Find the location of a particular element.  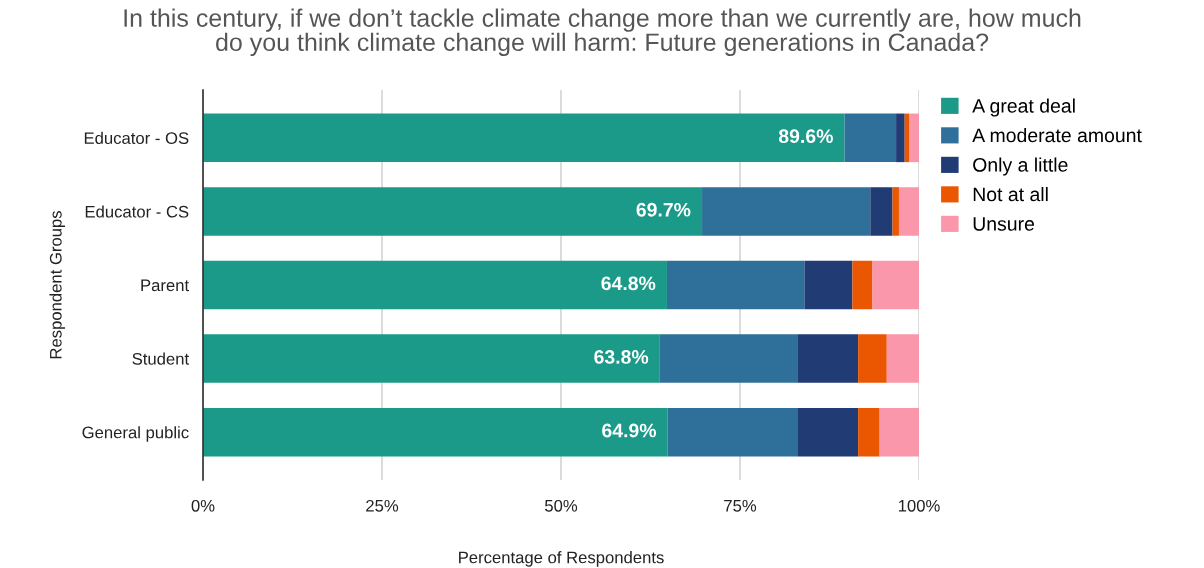

legend-label: A great deal is located at coordinates (1023, 107).